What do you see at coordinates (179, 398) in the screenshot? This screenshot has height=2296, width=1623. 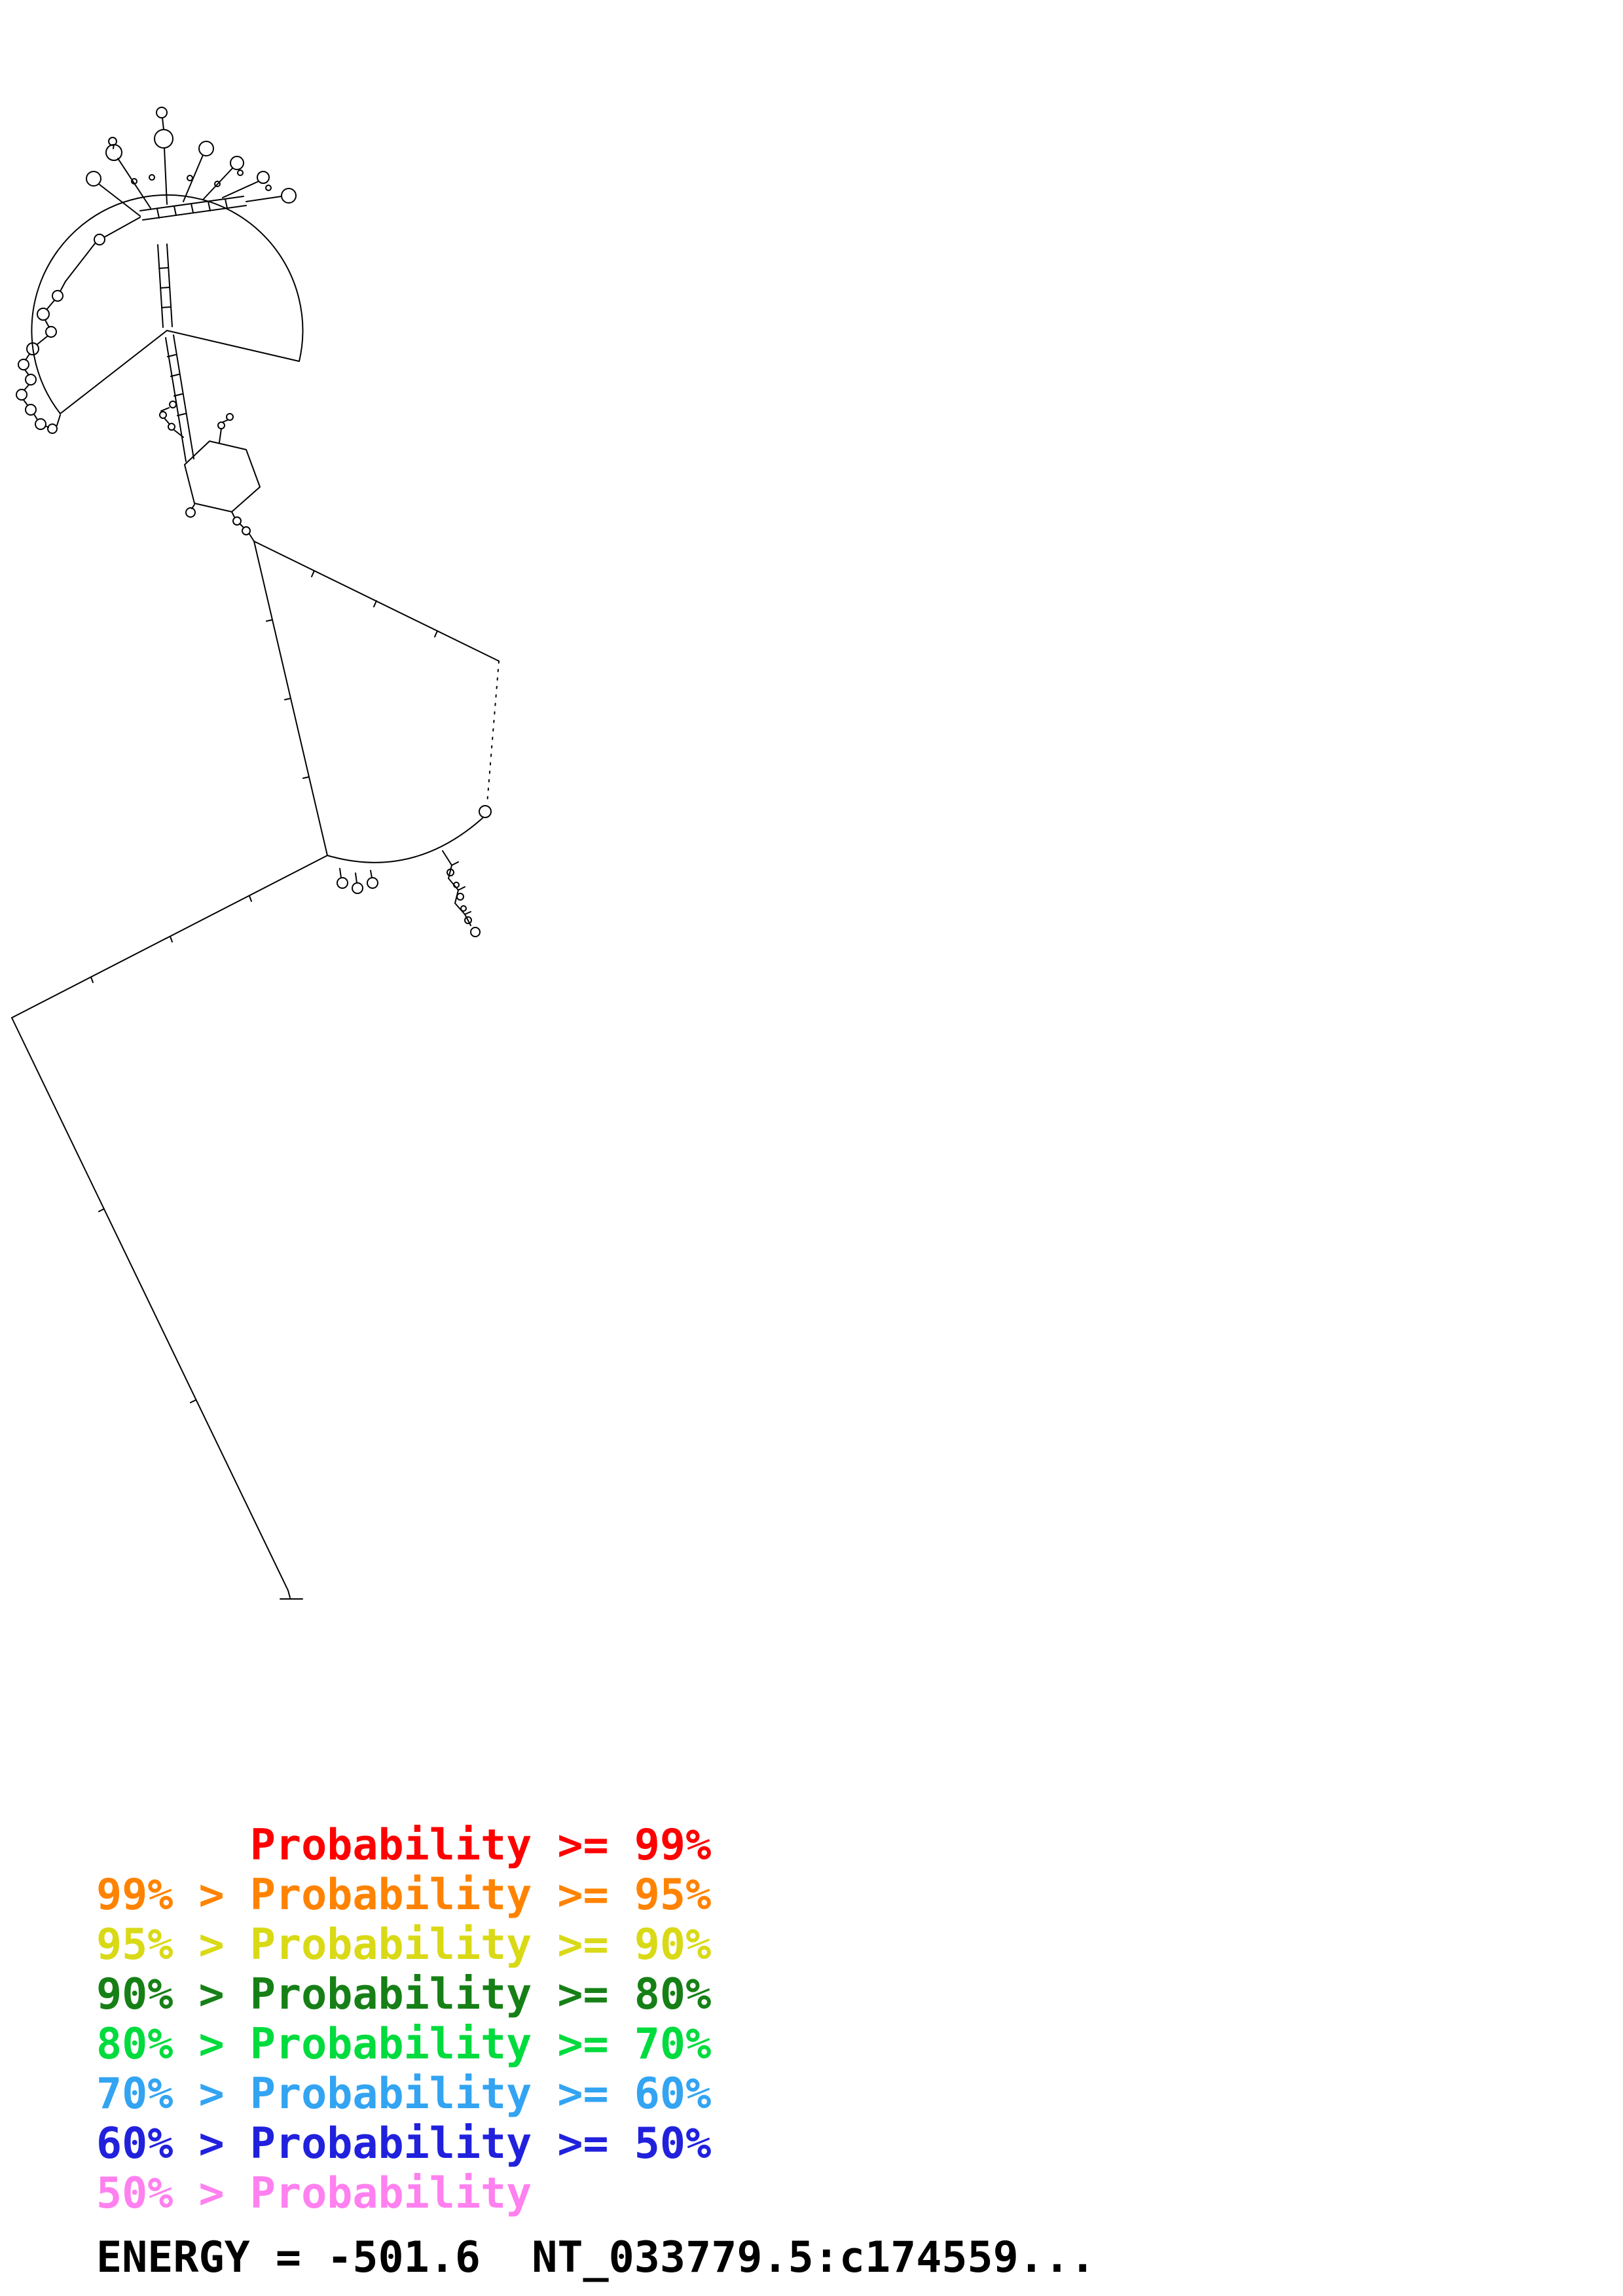 I see `stem-to-pentagon` at bounding box center [179, 398].